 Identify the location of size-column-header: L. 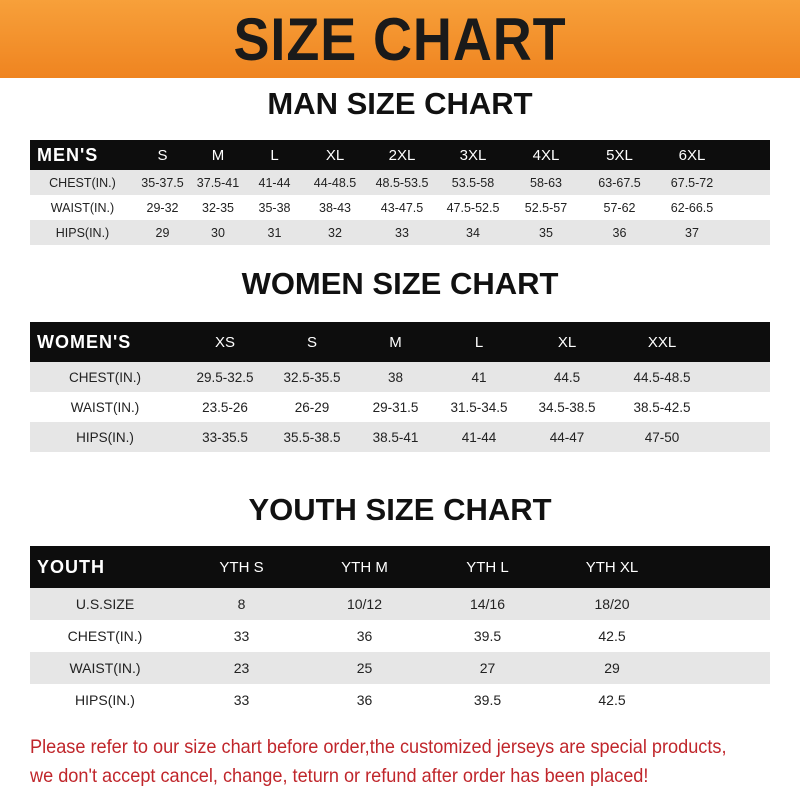
(479, 342).